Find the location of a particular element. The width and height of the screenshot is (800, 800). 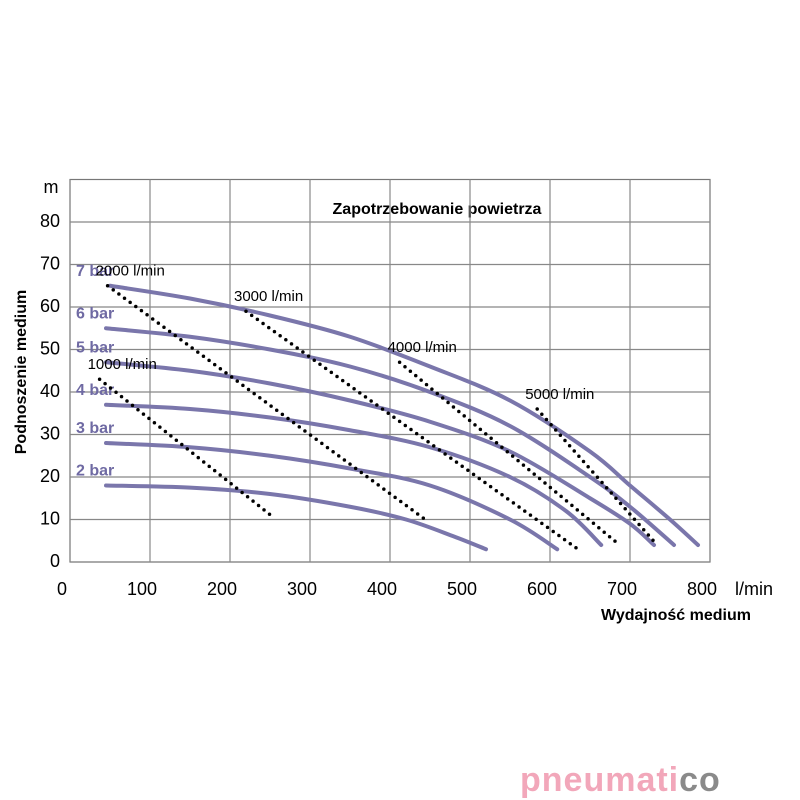

y-axis-label: Podnoszenie medium is located at coordinates (21, 372).